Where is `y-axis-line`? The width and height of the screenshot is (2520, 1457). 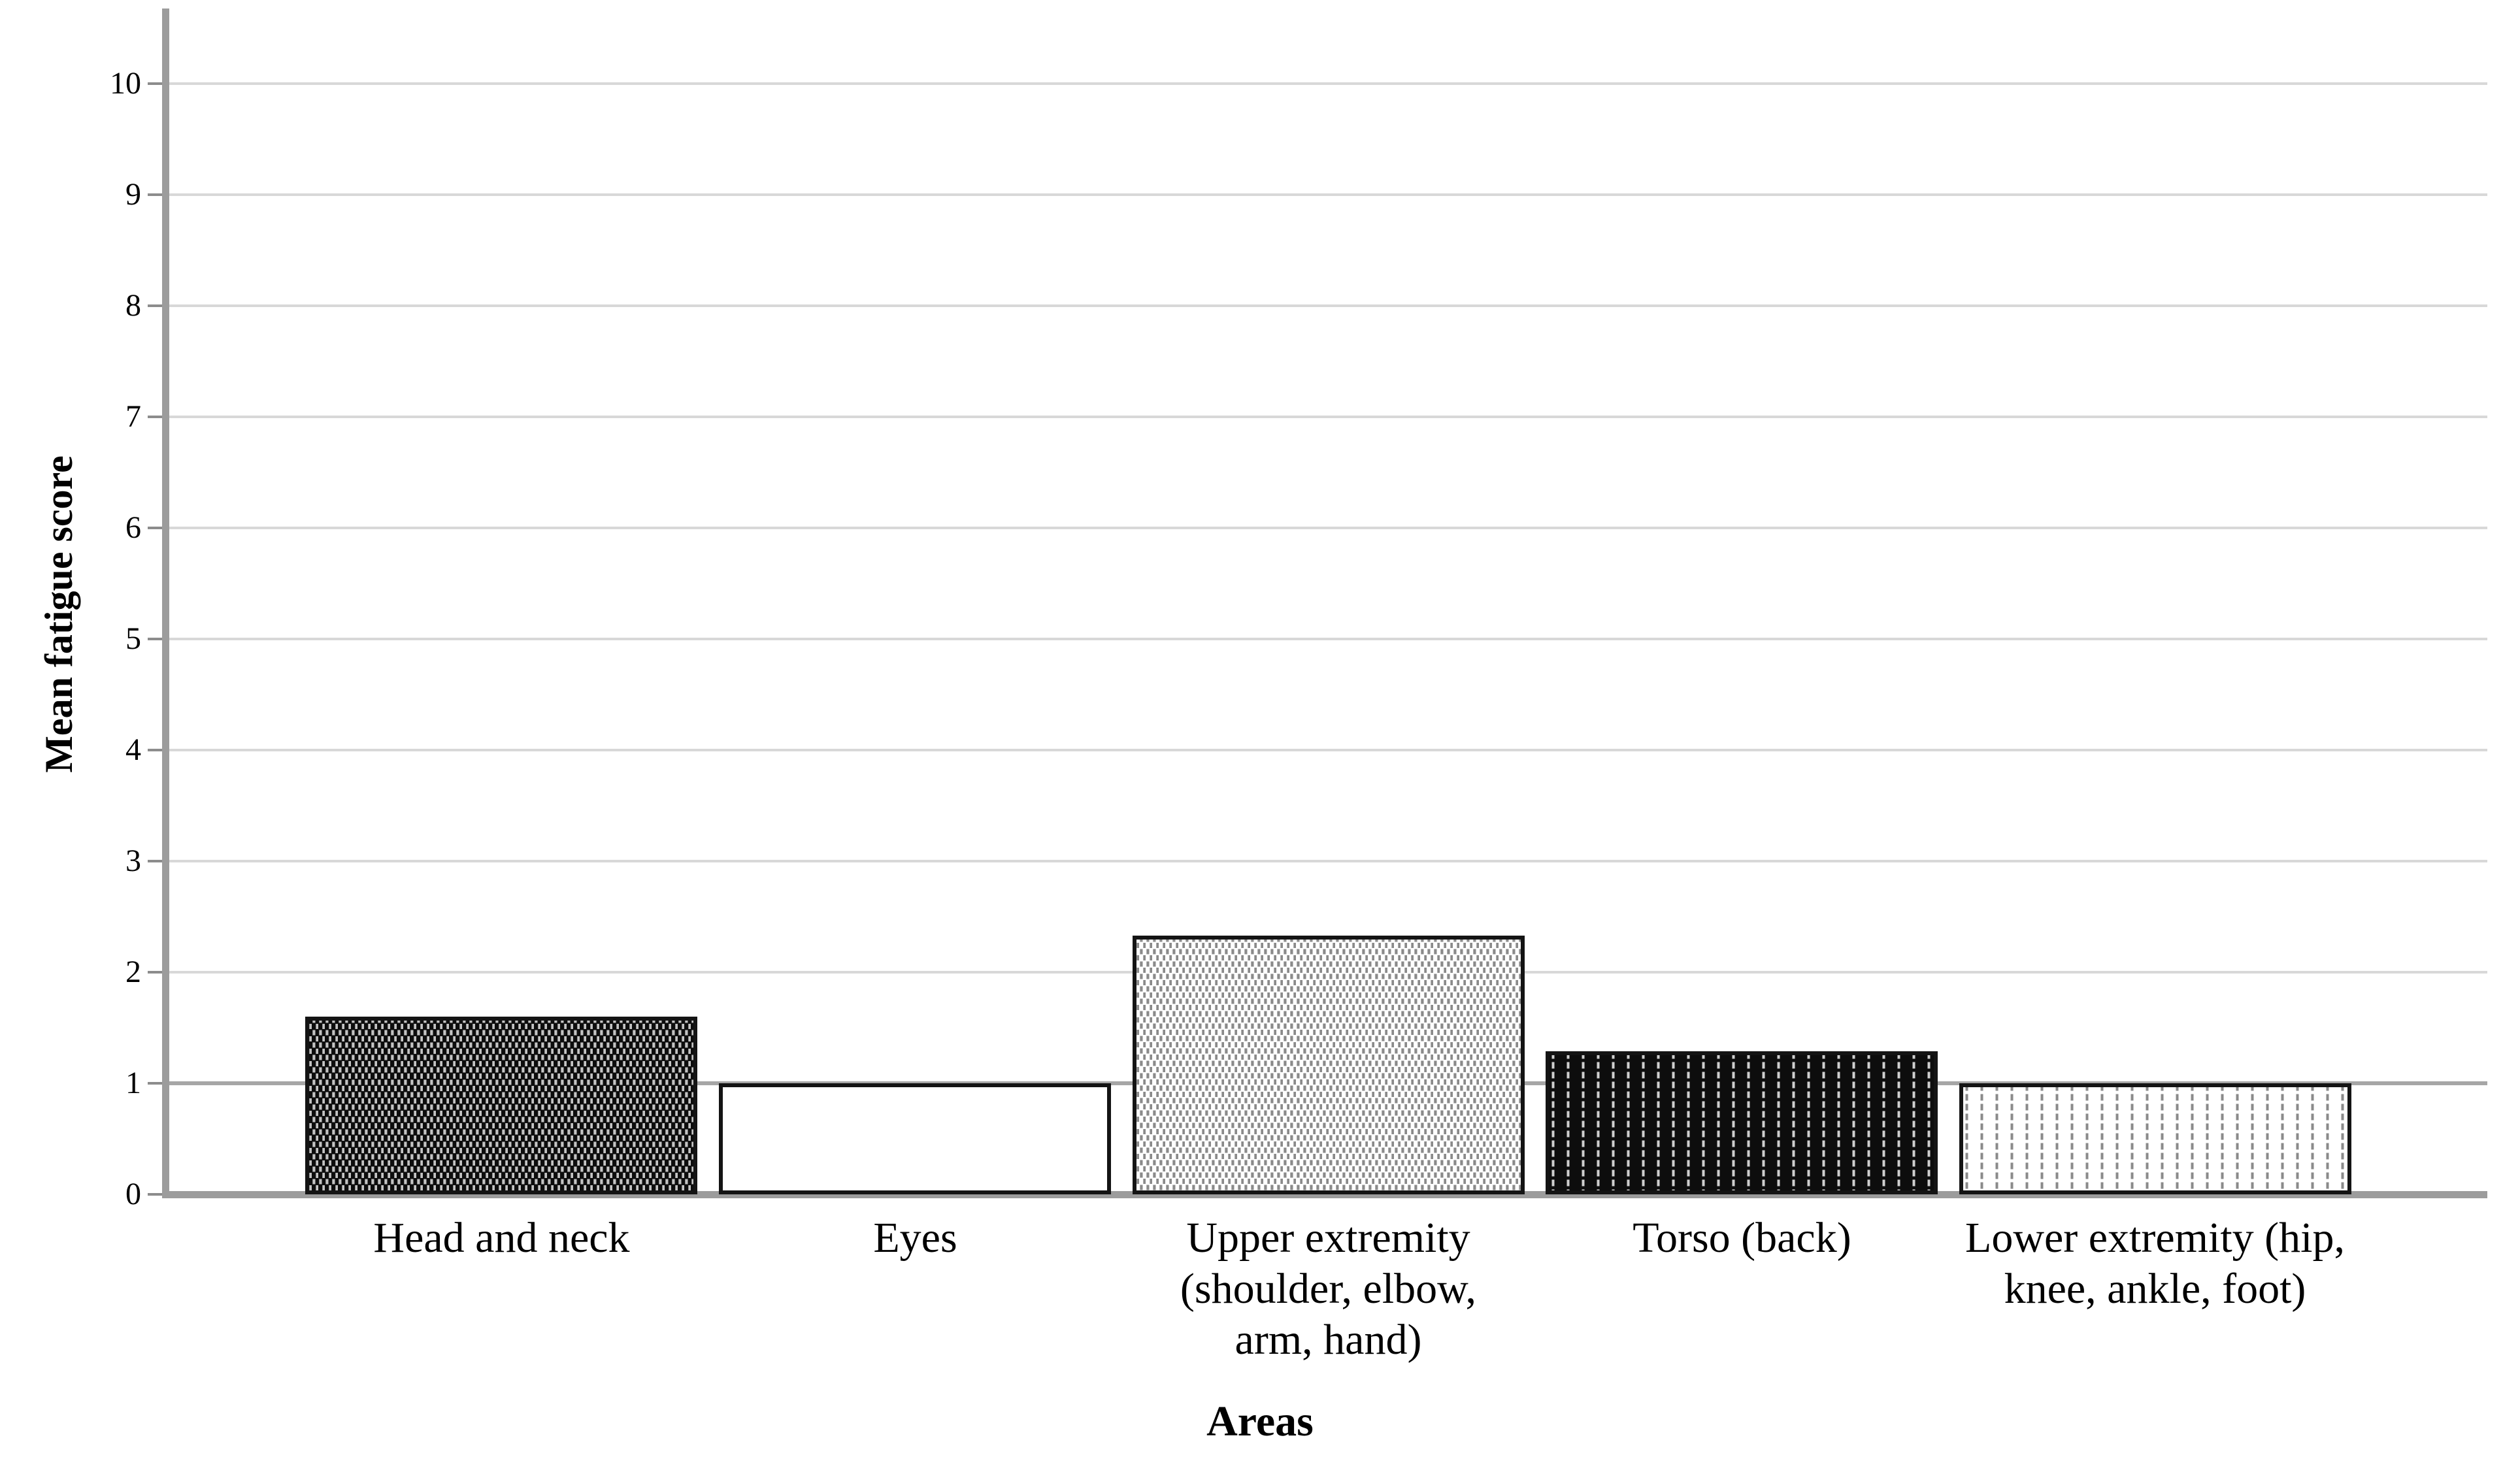
y-axis-line is located at coordinates (165, 603).